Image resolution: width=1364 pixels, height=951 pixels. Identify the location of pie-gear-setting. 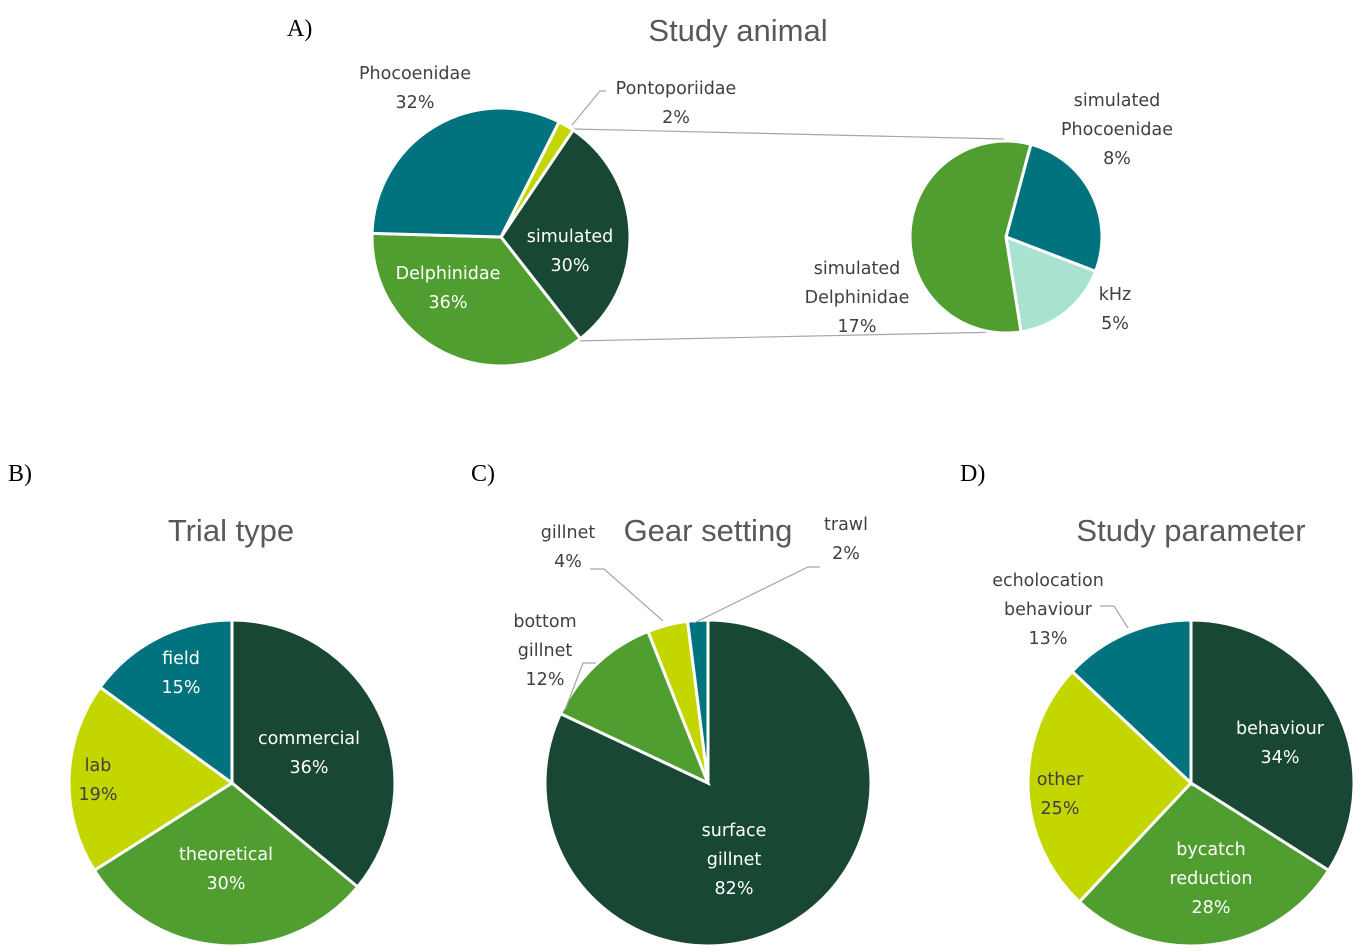
(708, 783).